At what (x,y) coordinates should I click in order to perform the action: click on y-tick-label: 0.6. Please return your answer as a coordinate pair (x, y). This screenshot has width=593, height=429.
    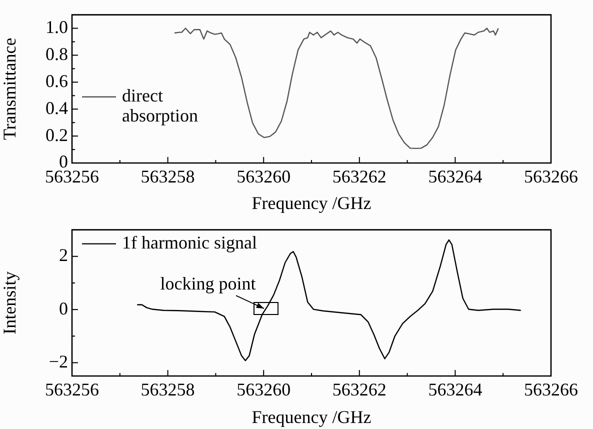
    Looking at the image, I should click on (57, 80).